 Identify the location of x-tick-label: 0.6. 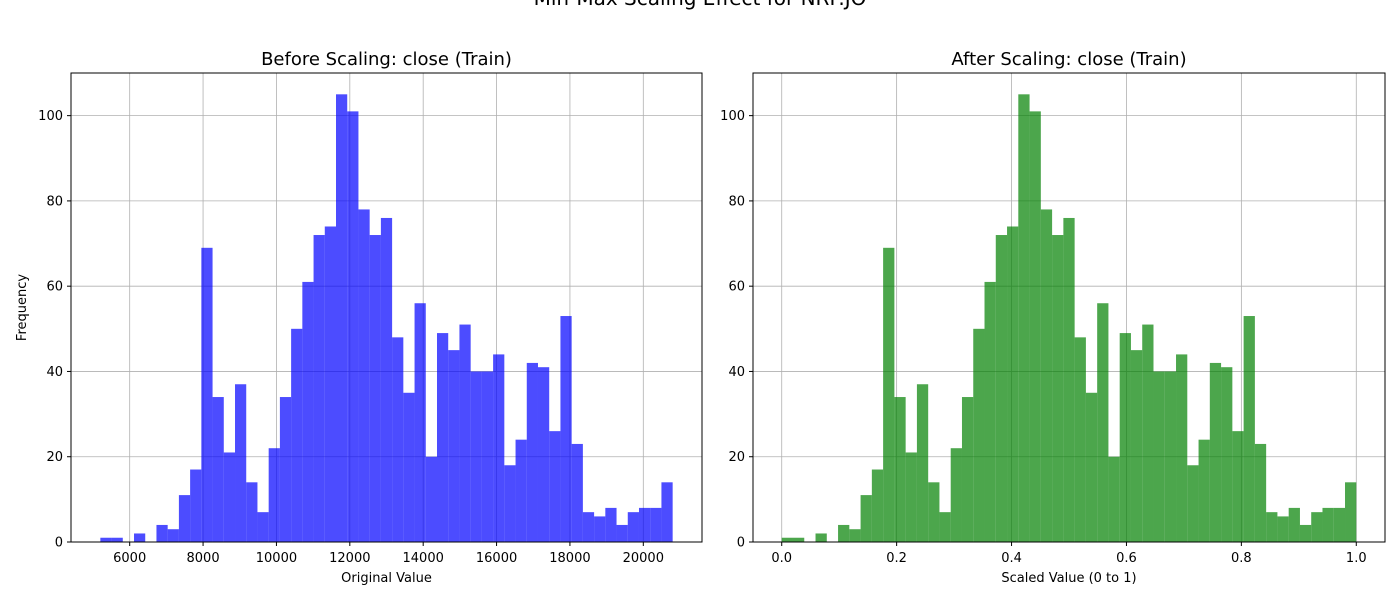
(1126, 558).